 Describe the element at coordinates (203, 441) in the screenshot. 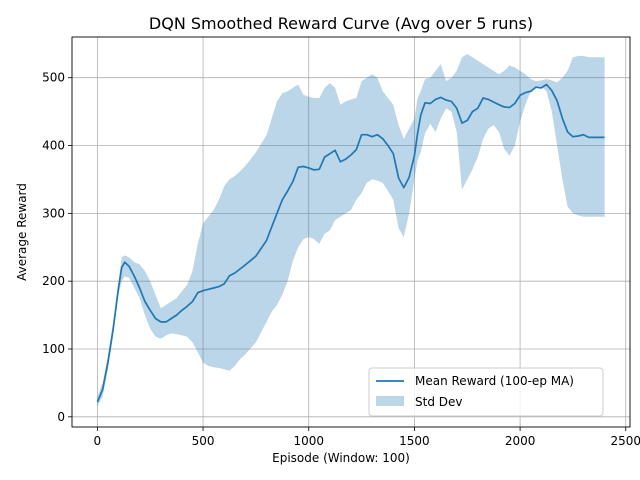

I see `x-tick-label: 500` at that location.